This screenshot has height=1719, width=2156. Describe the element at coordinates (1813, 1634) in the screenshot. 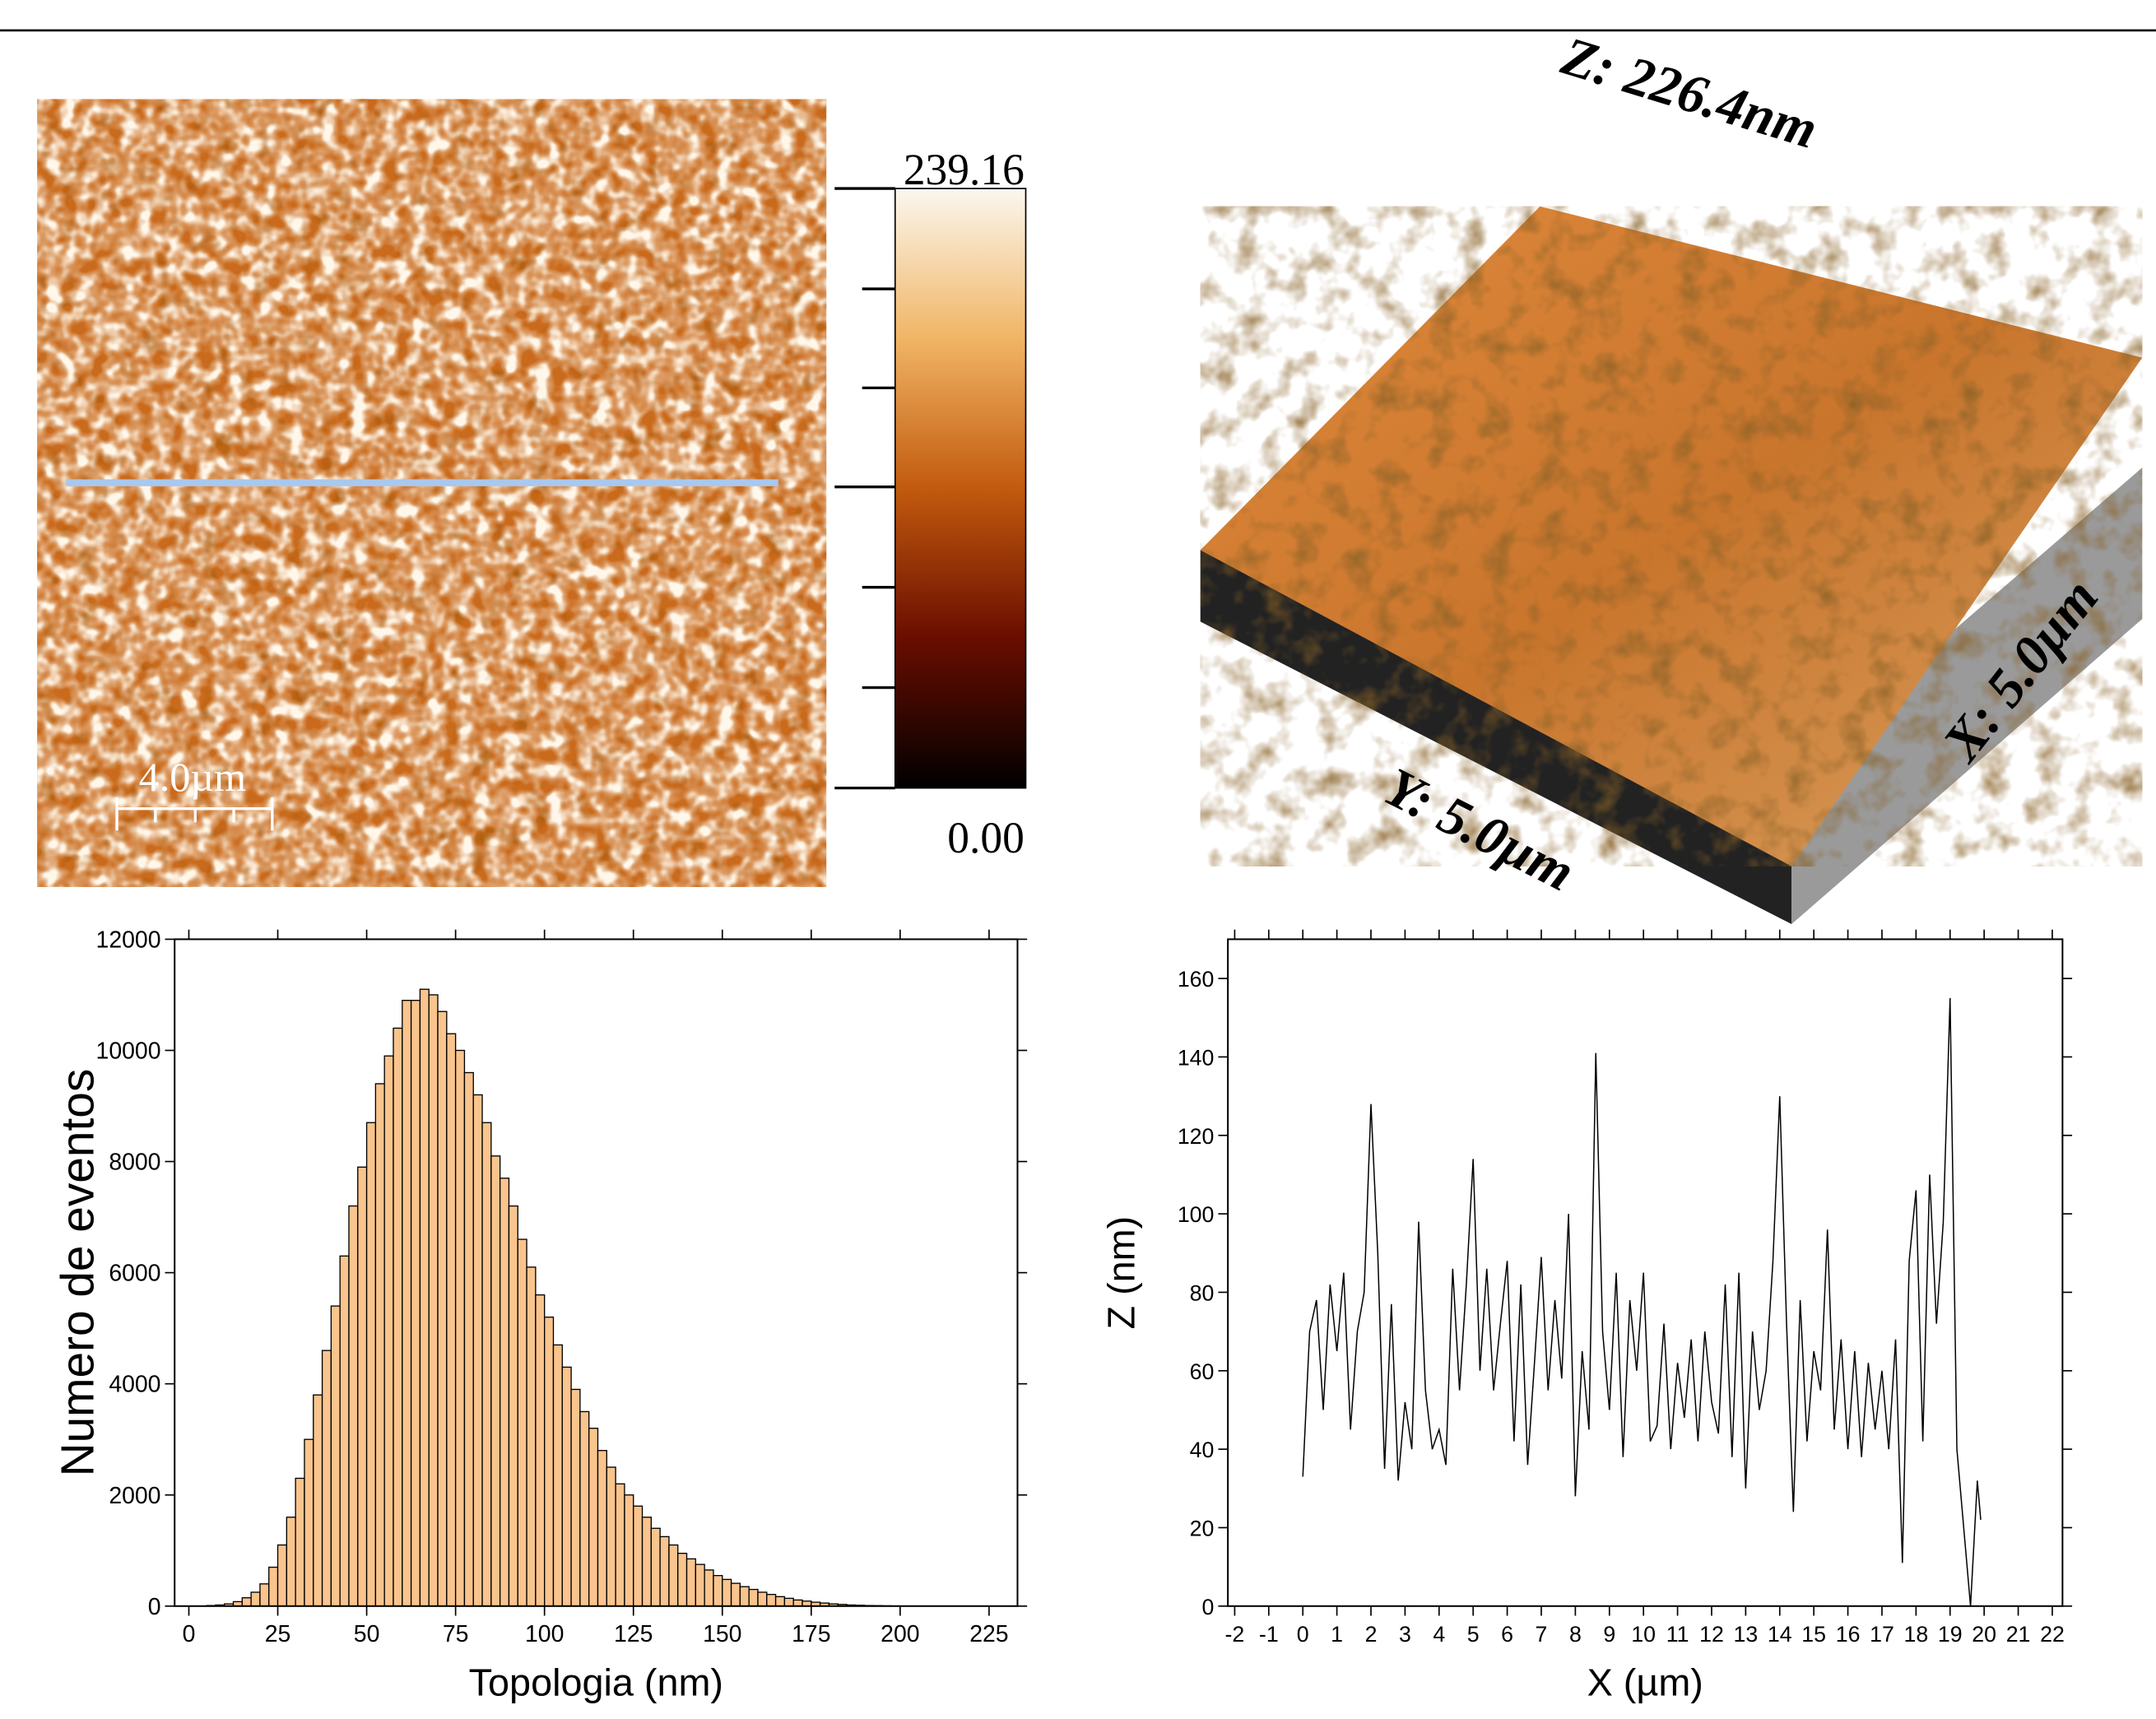

I see `x-tick-label: 15` at that location.